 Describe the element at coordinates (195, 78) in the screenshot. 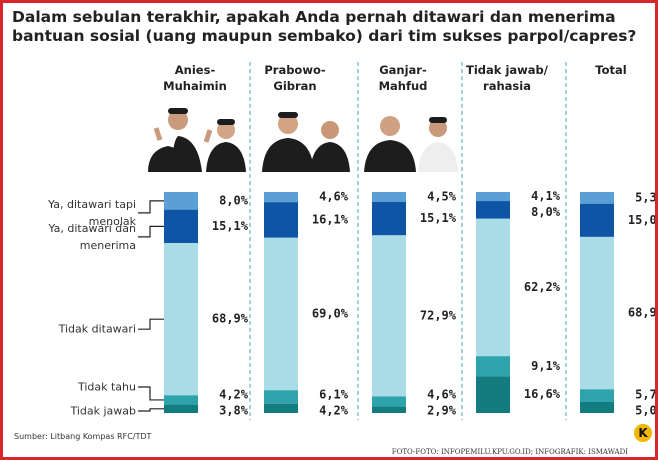

I see `column-header: Anies-Muhaimin` at that location.